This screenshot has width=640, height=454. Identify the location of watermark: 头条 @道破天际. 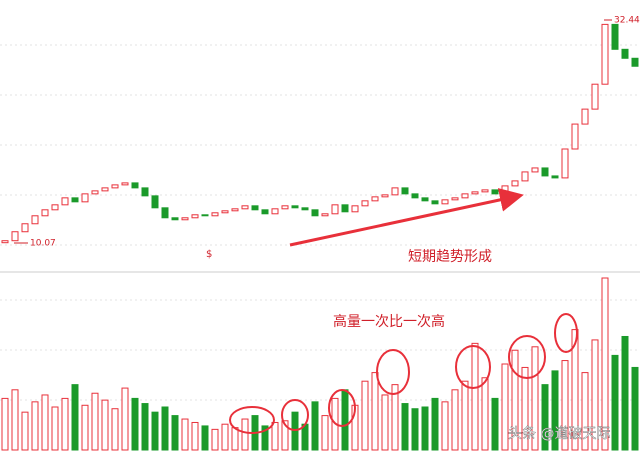
(559, 433).